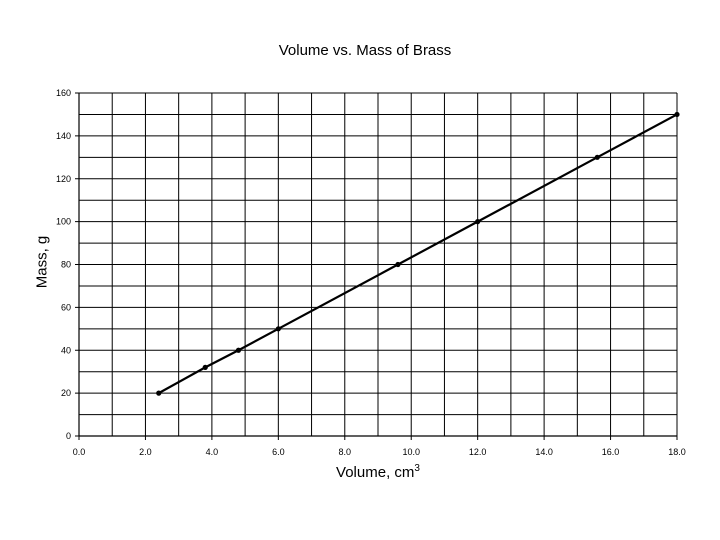 Image resolution: width=720 pixels, height=540 pixels. Describe the element at coordinates (66, 265) in the screenshot. I see `y-tick-label: 80` at that location.